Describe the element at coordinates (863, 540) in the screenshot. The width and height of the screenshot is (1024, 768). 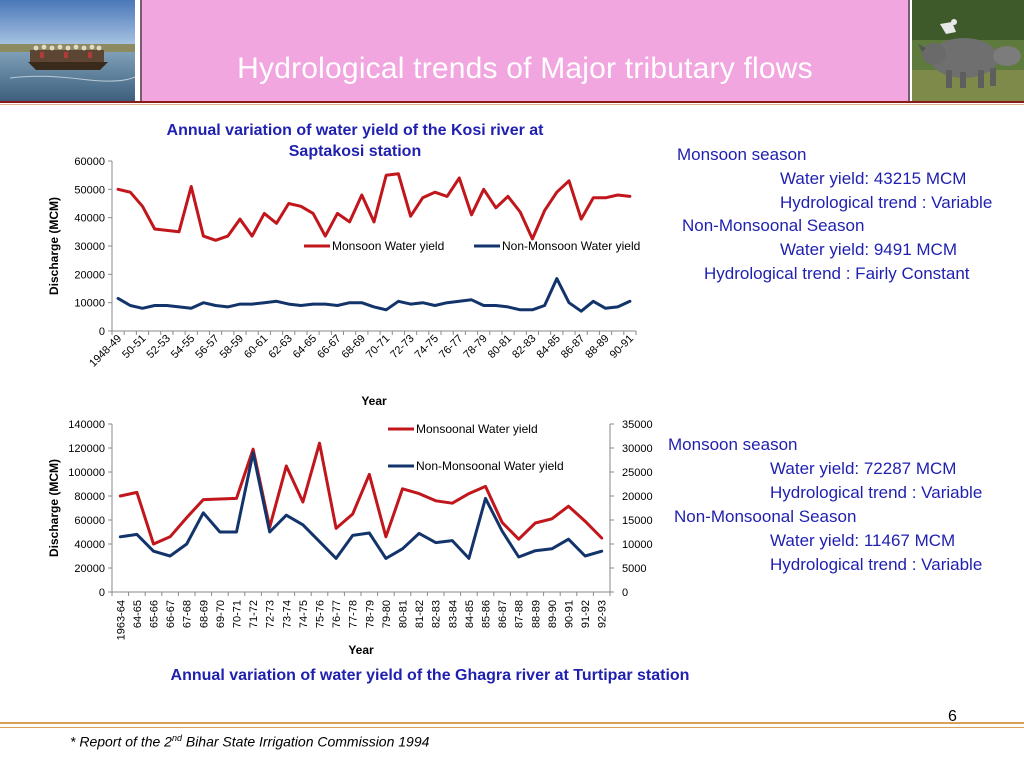
I see `ghagra-nonmonsoon-yield: Water yield: 11467 MCM` at that location.